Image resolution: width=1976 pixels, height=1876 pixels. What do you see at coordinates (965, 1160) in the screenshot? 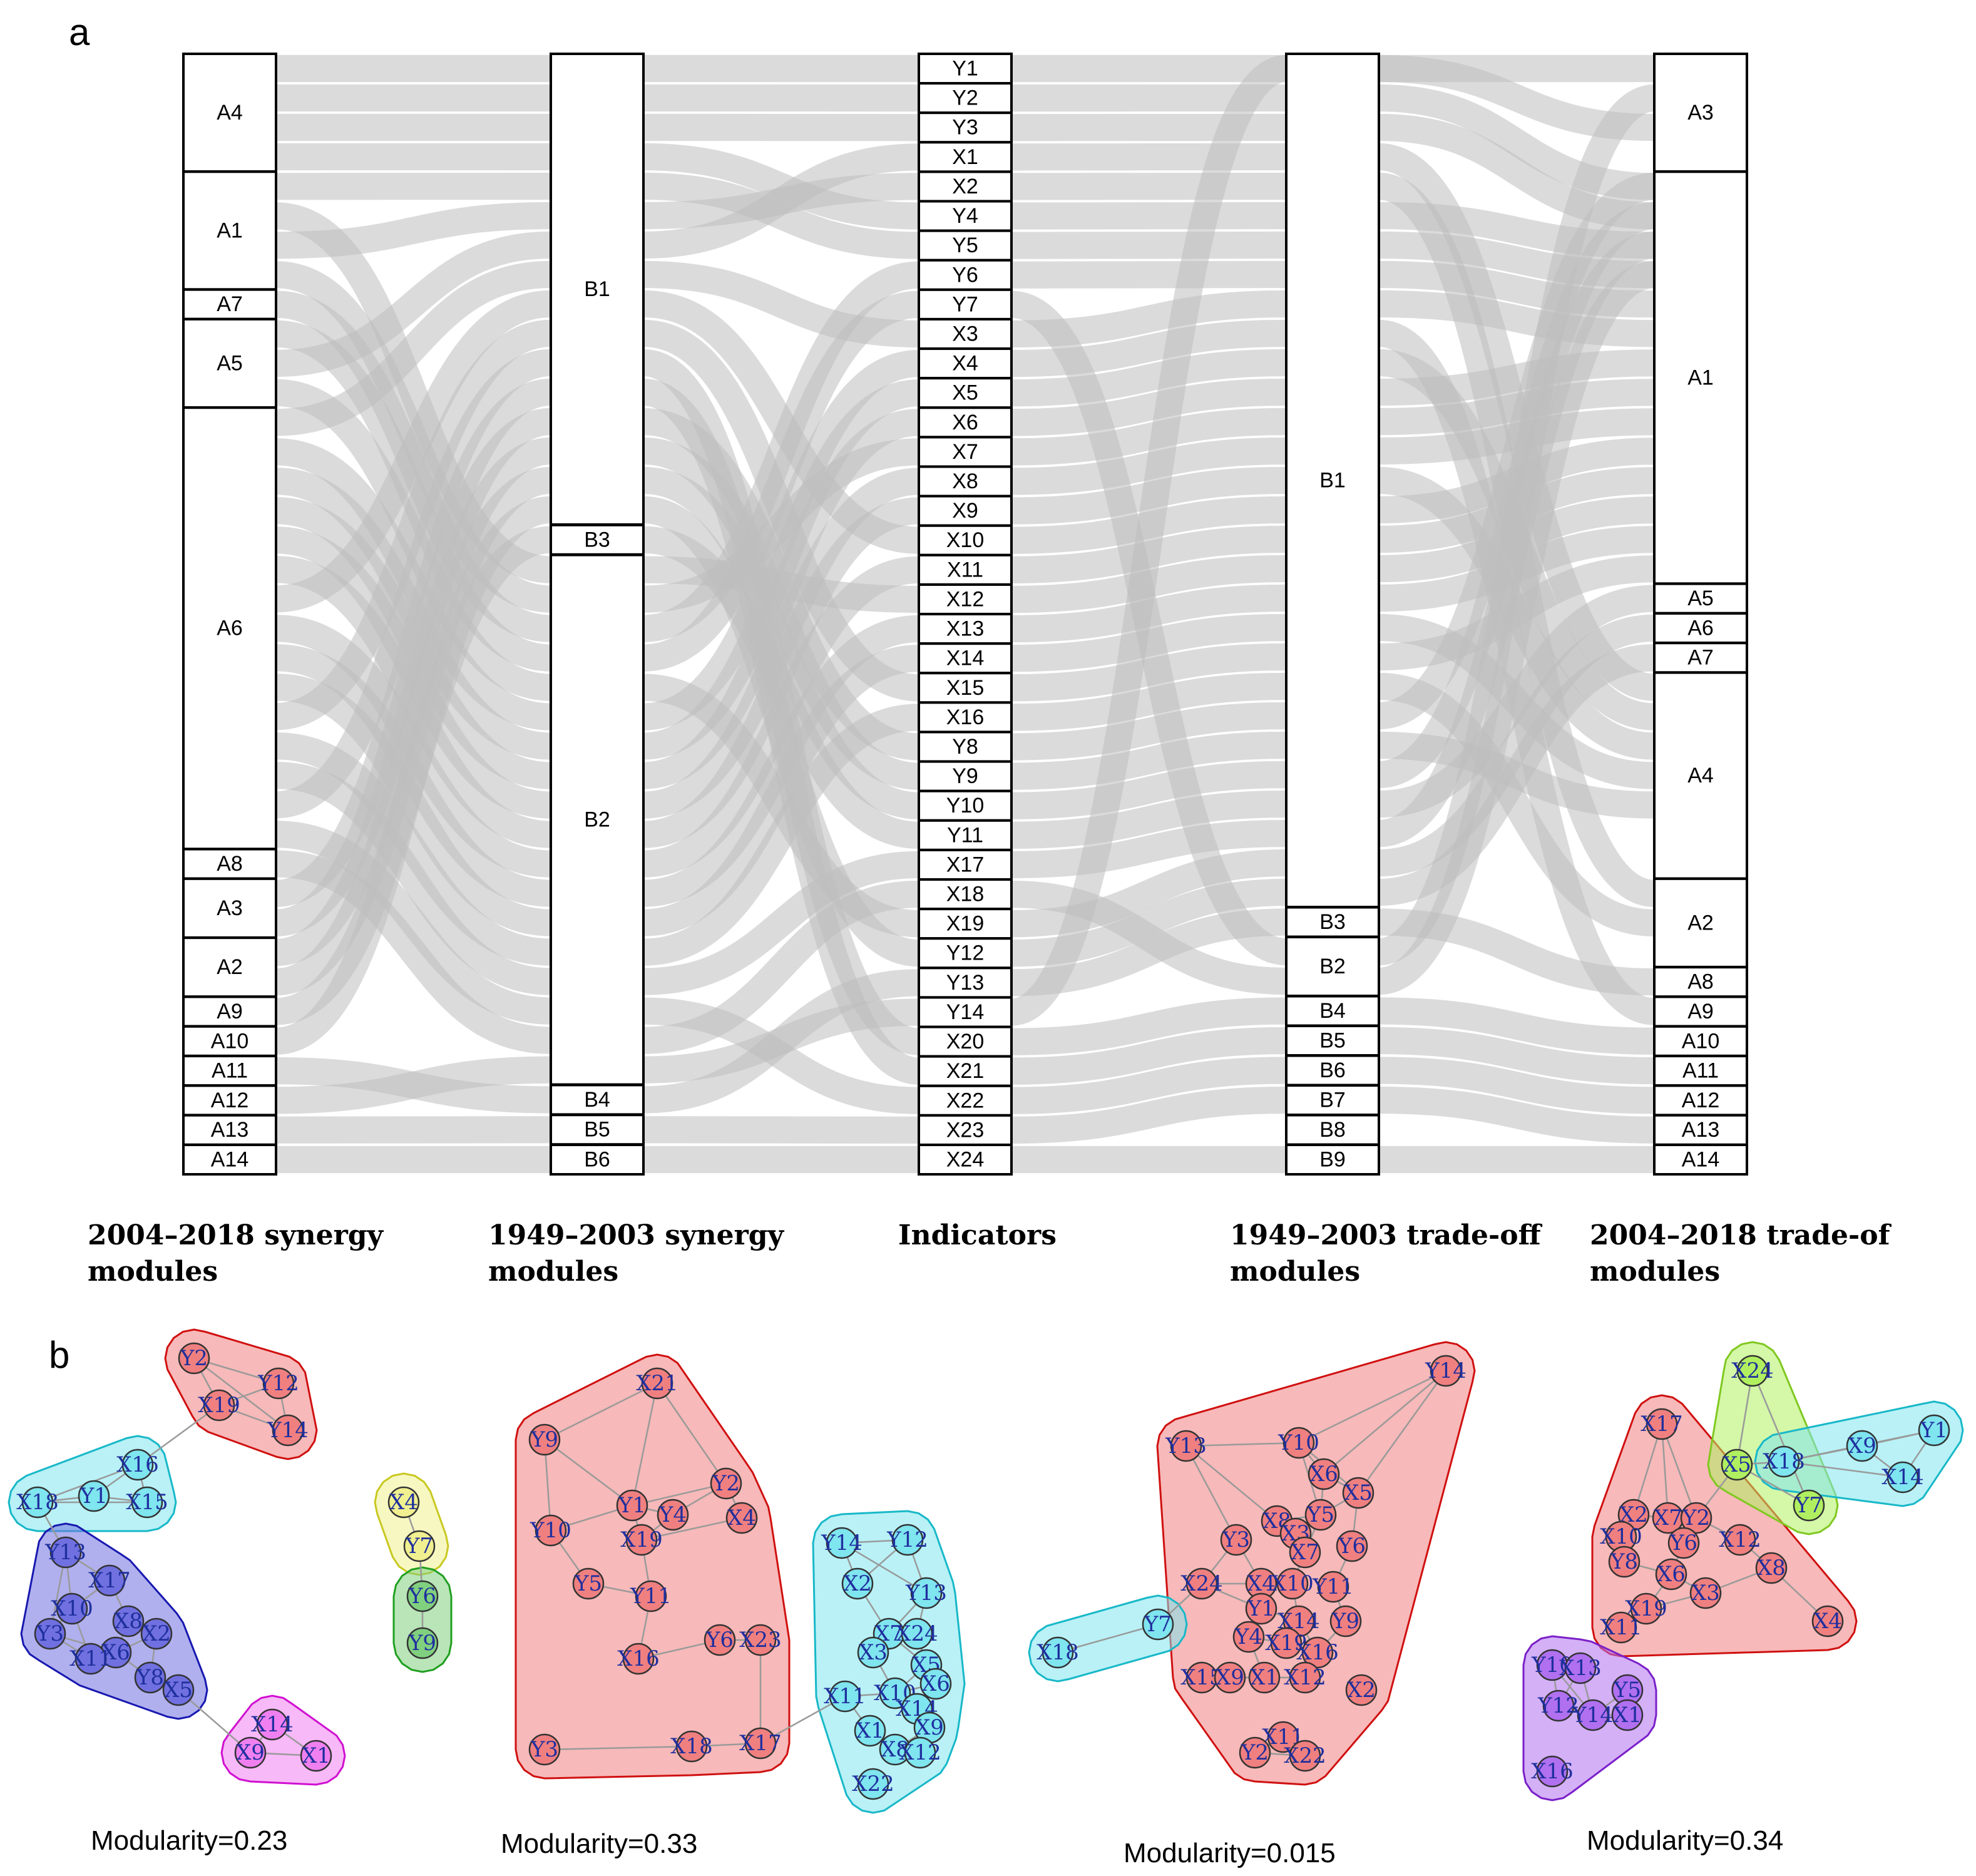
I see `col-indicators-box-x24: X24` at bounding box center [965, 1160].